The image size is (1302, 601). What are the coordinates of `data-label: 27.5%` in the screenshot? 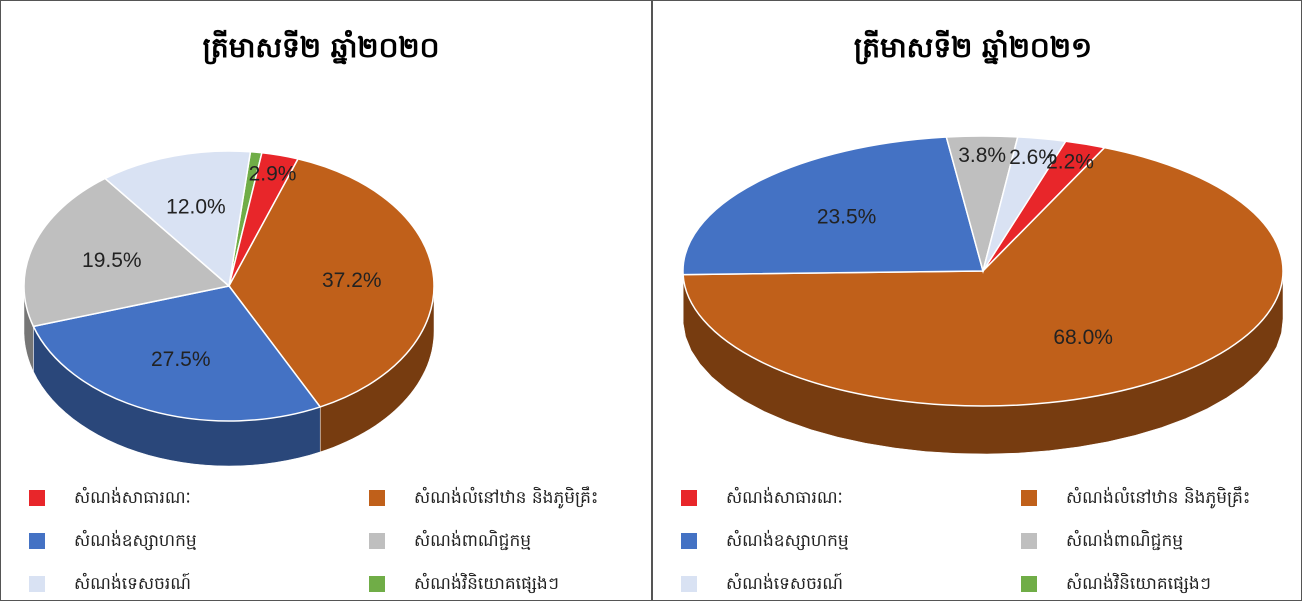 It's located at (181, 359).